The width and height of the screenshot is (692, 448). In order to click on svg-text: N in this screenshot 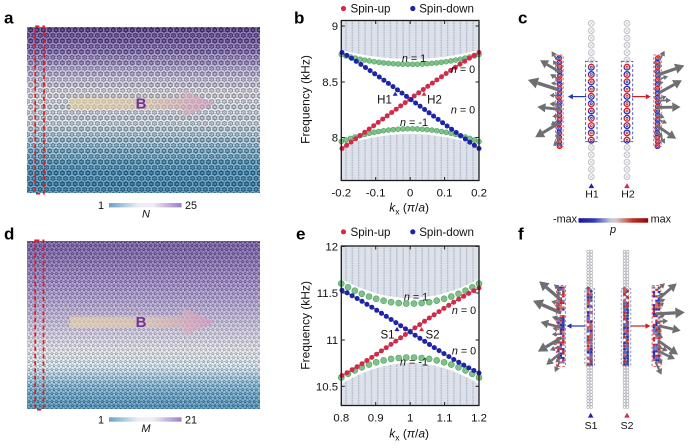, I will do `click(146, 215)`.